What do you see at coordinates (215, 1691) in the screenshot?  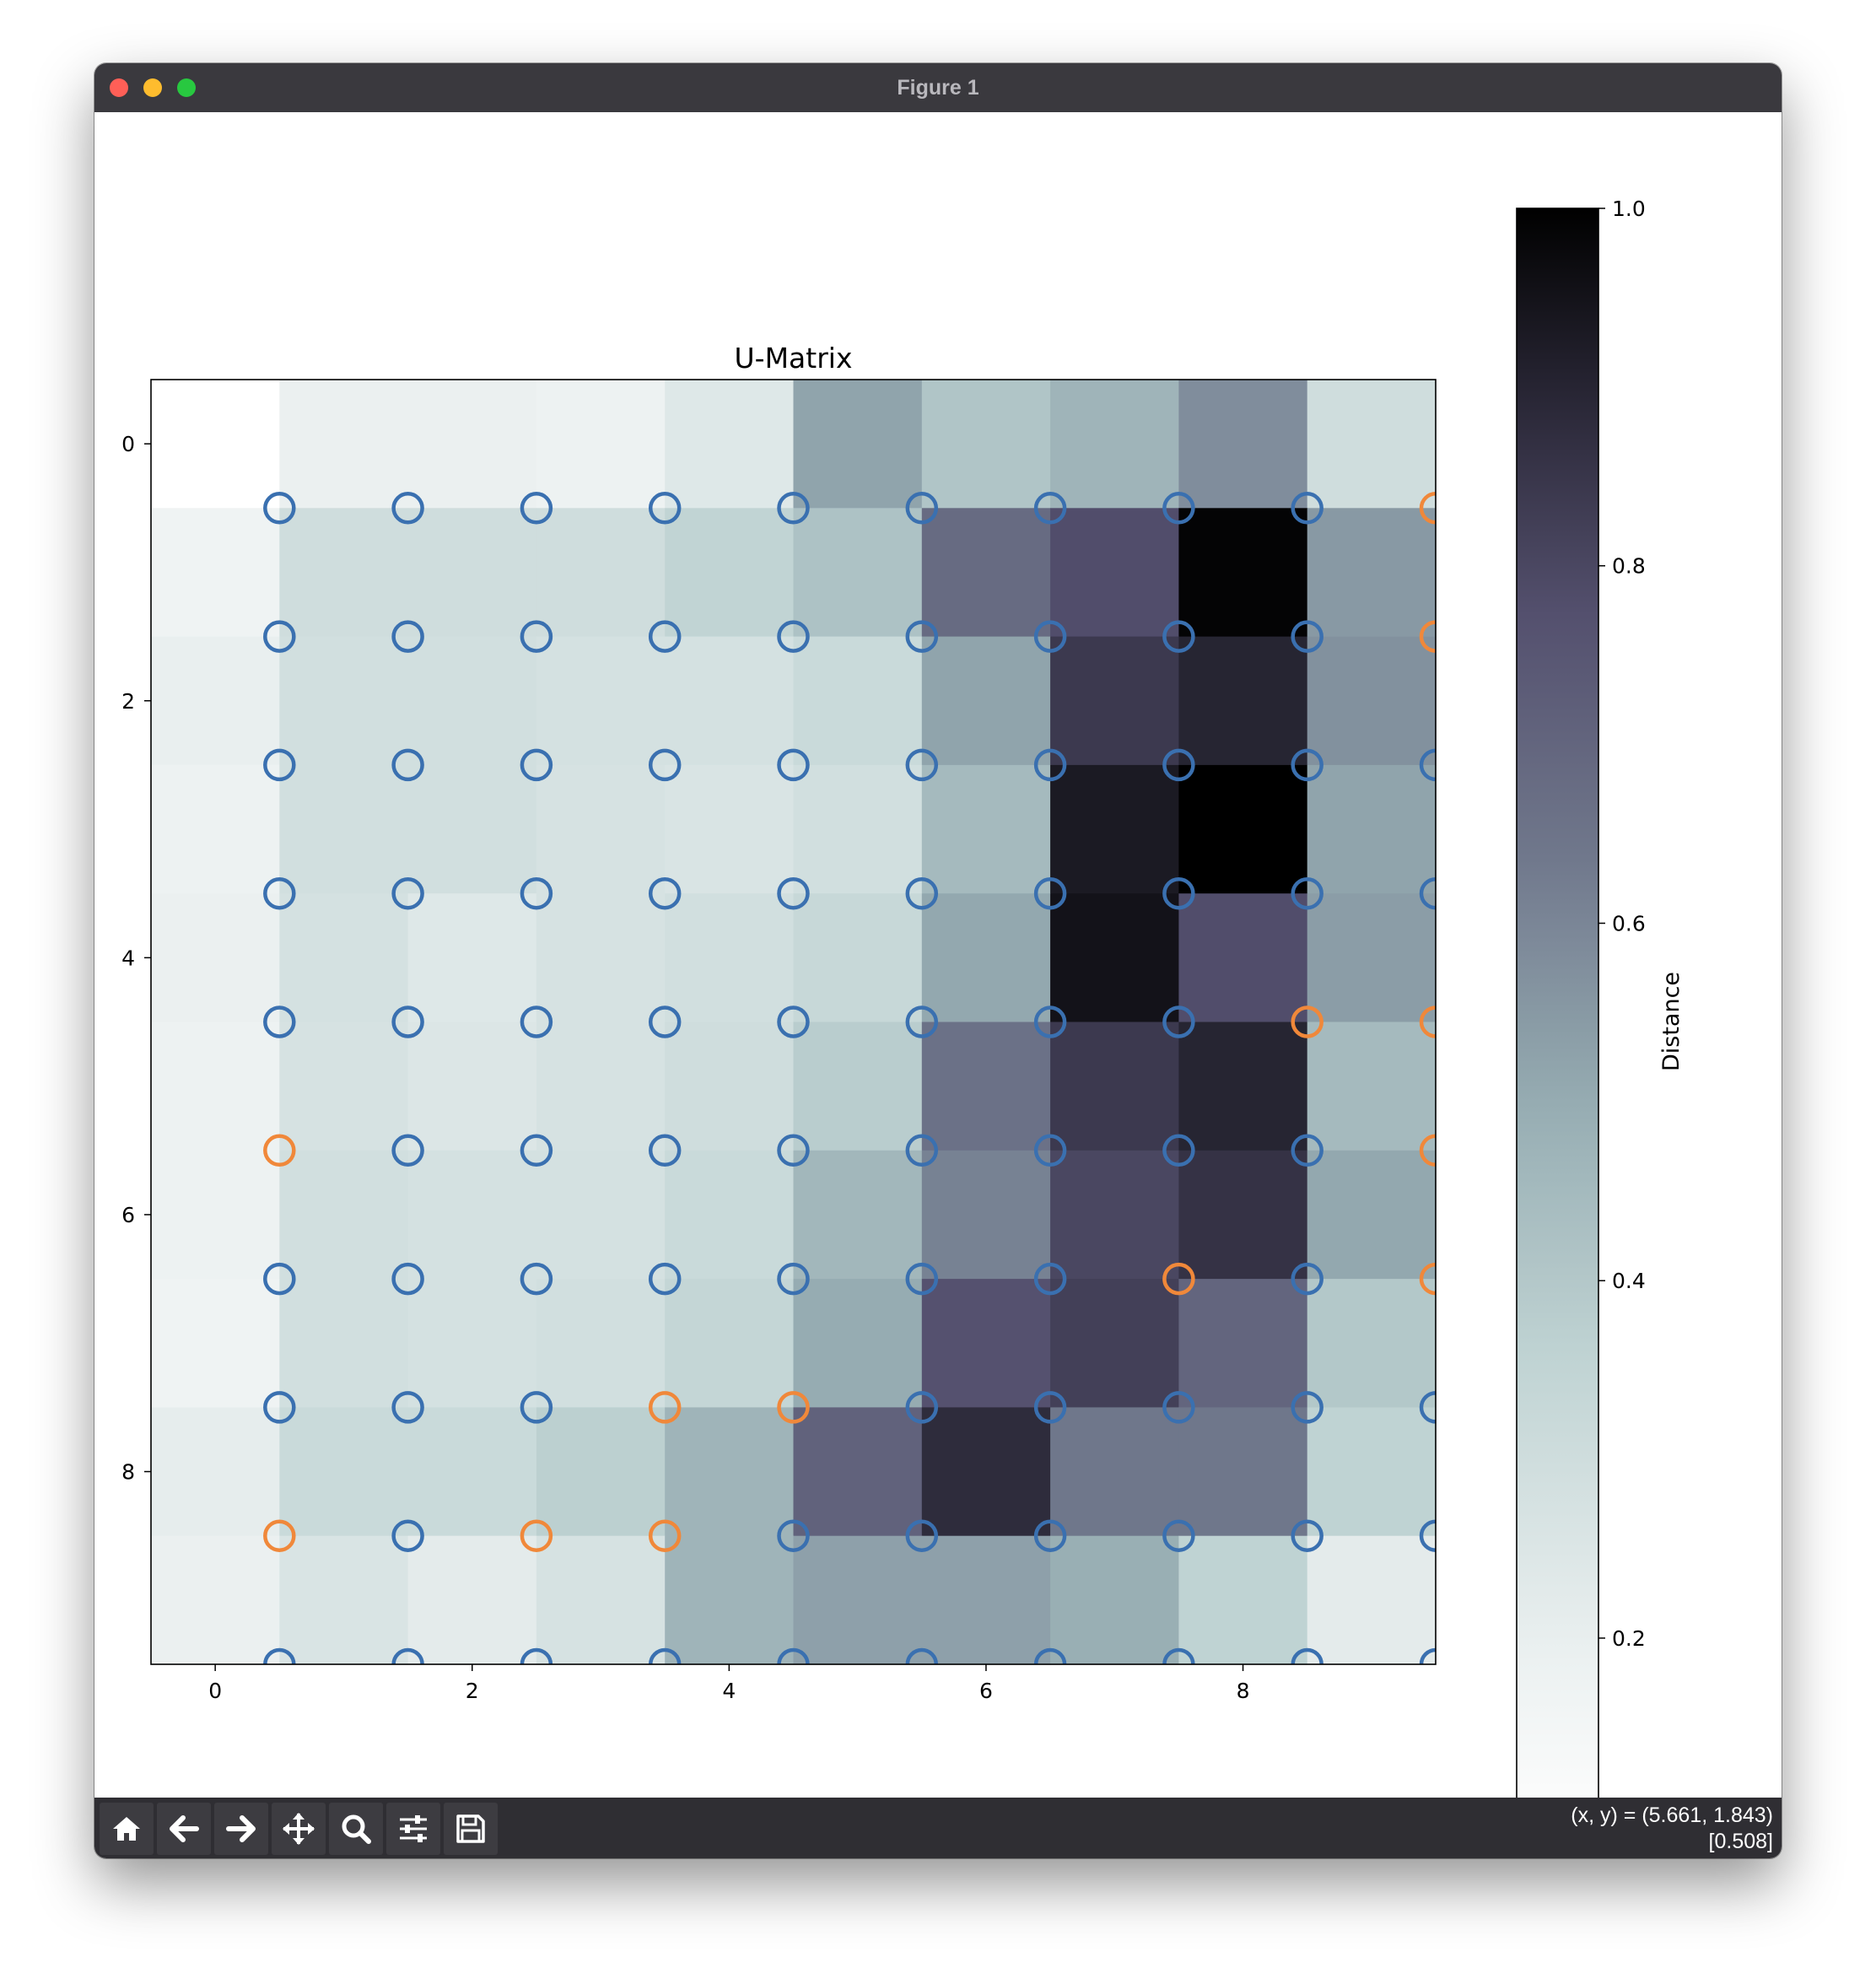 I see `x-tick-label: 0` at bounding box center [215, 1691].